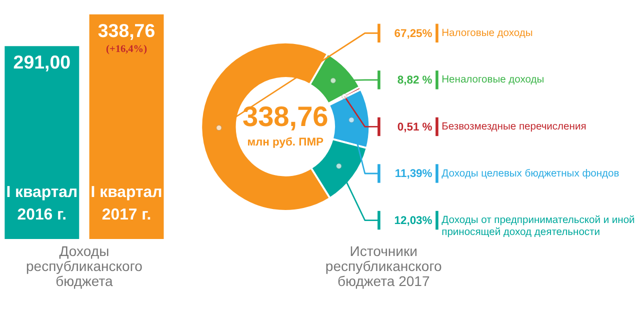  I want to click on text: 338,76, so click(285, 116).